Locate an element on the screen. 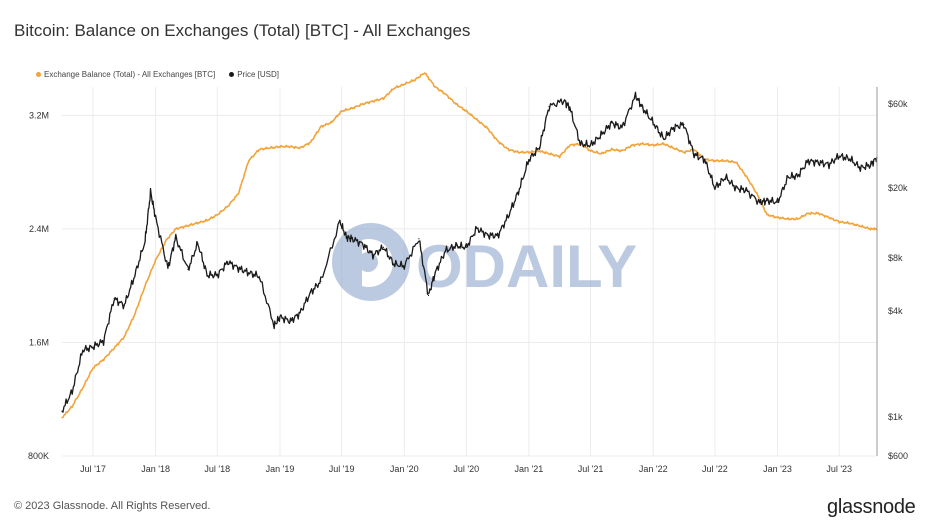 The height and width of the screenshot is (527, 945). y-right-tick-label: $60k is located at coordinates (898, 104).